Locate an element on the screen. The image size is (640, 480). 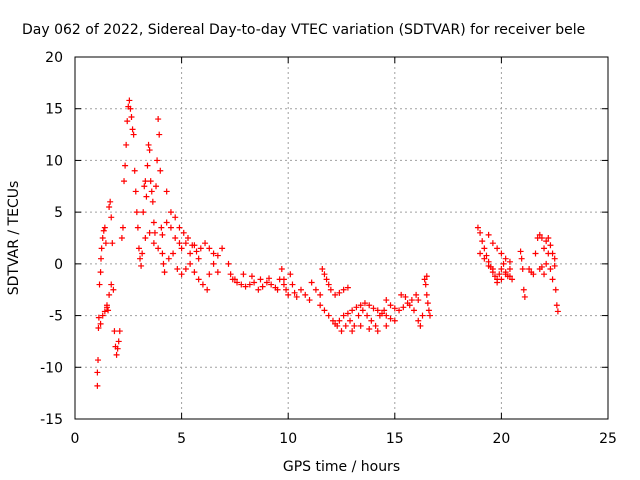
y-tick-label: -5 is located at coordinates (56, 317).